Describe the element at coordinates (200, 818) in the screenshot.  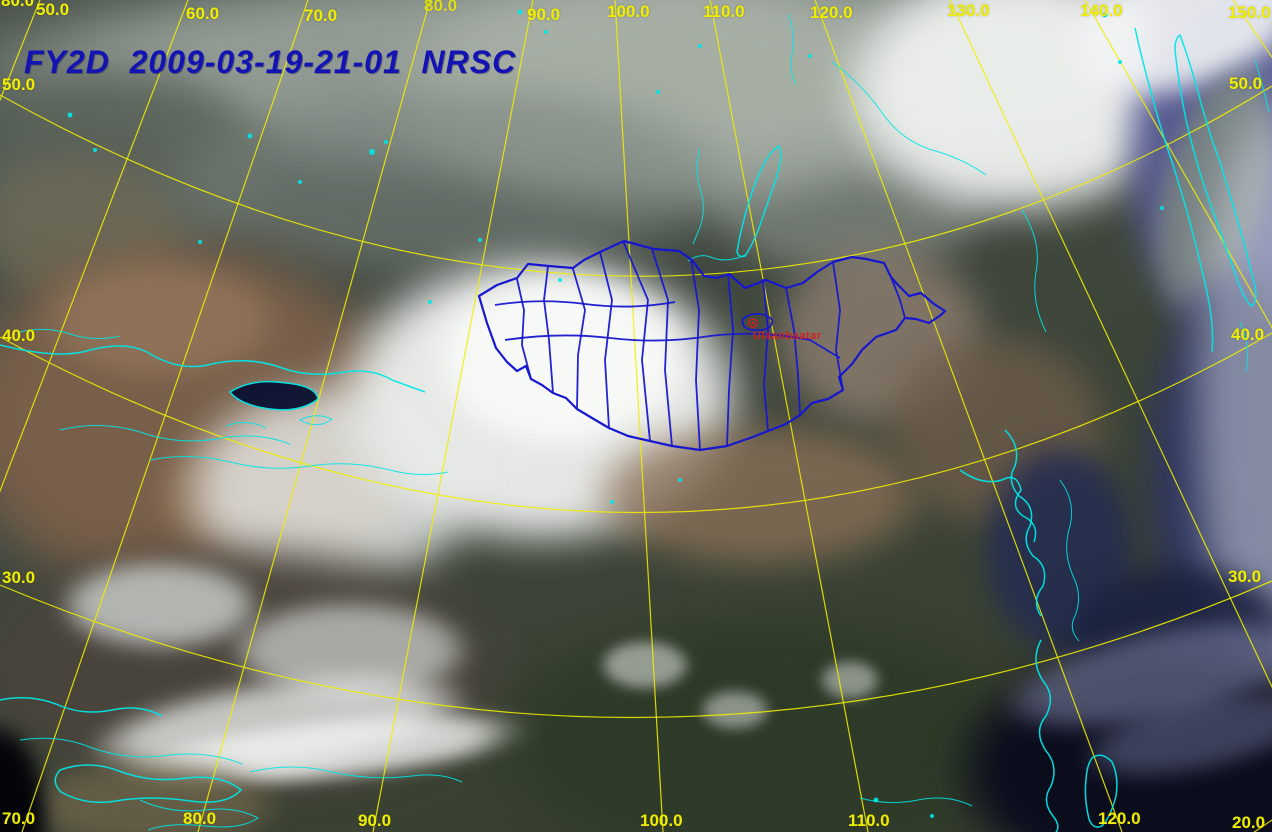
I see `grid-label-bottom-80: 80.0` at that location.